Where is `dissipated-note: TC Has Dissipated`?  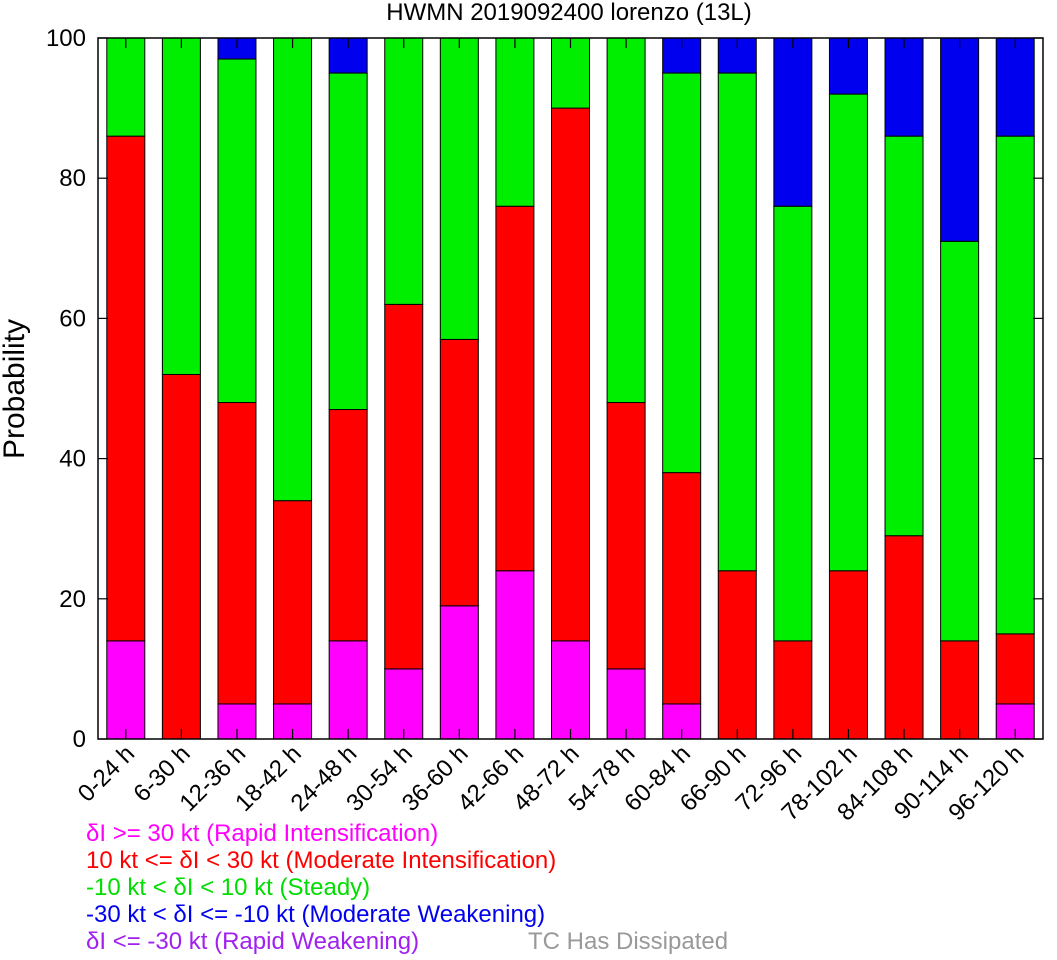
dissipated-note: TC Has Dissipated is located at coordinates (628, 941).